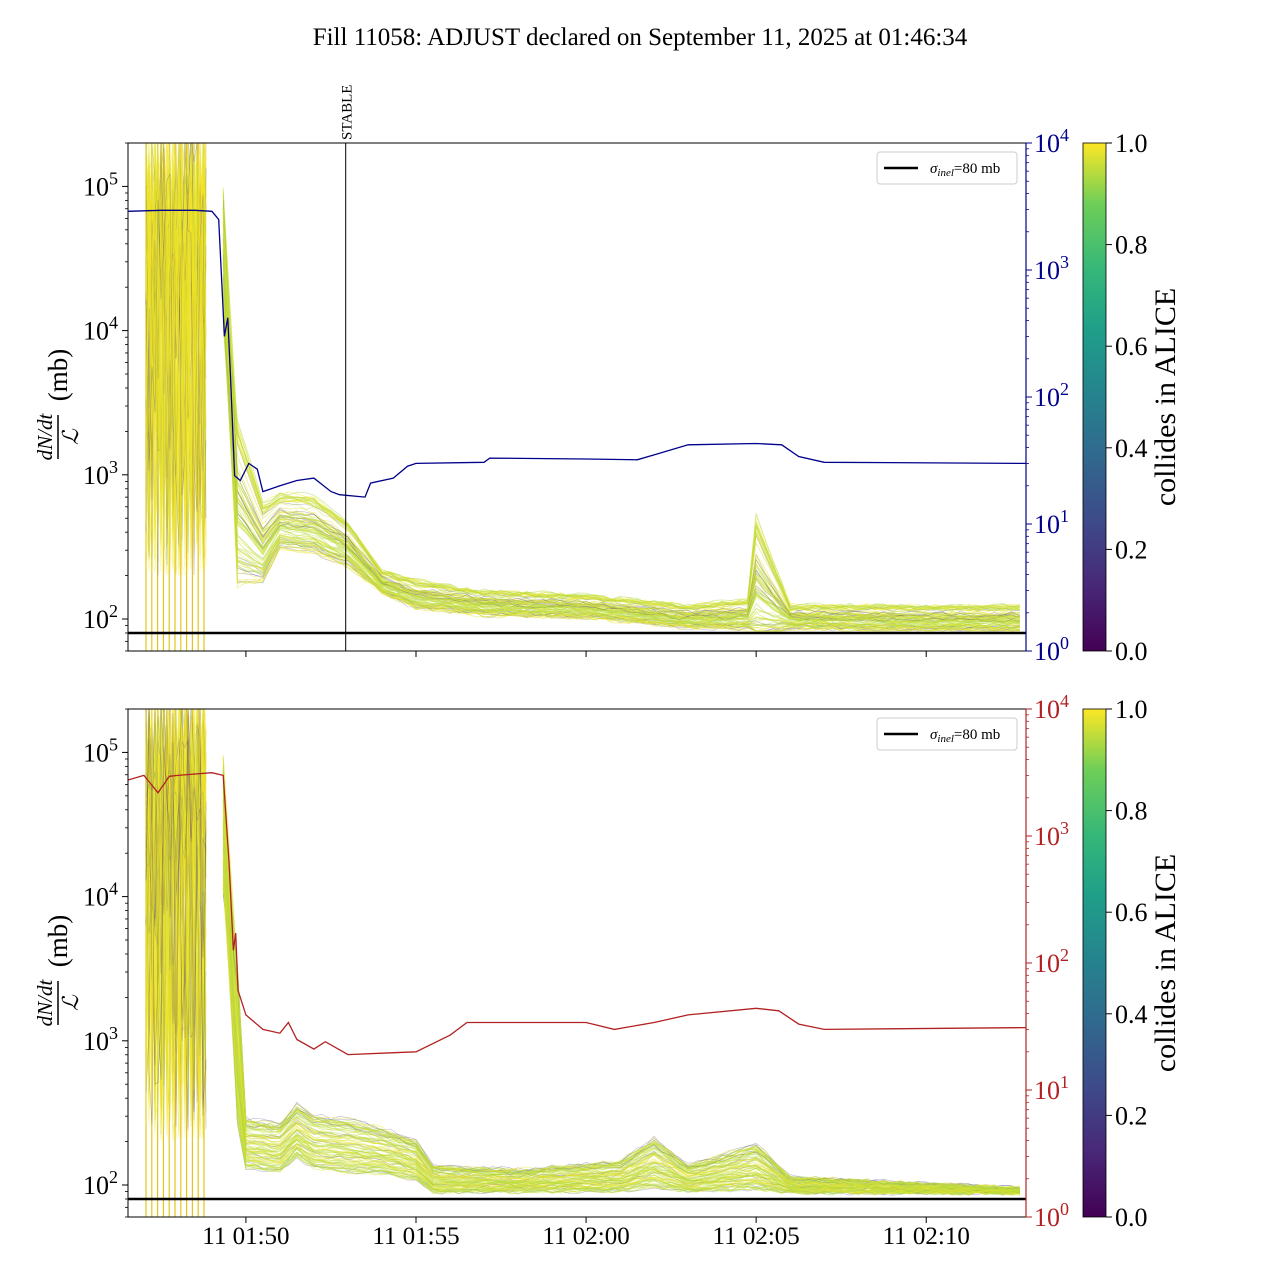  What do you see at coordinates (70, 1002) in the screenshot?
I see `y-label-denominator: ℒ` at bounding box center [70, 1002].